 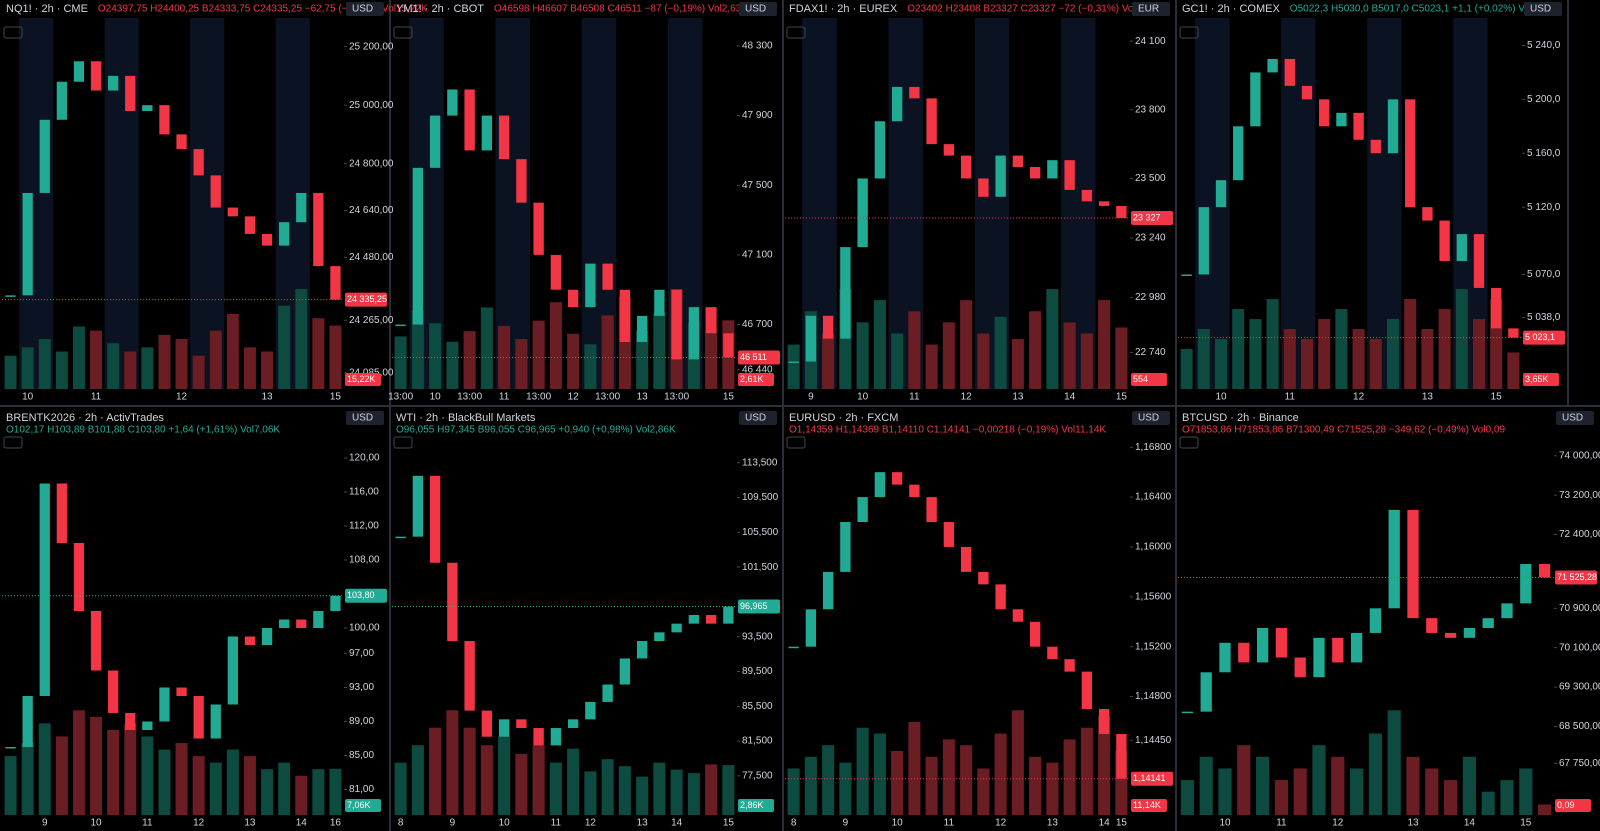 I want to click on y-tick-label: 112,00, so click(x=364, y=526).